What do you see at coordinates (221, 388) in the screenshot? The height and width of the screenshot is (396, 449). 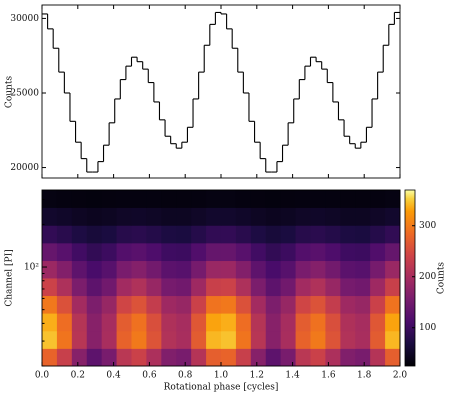 I see `x-axis-label: Rotational phase [cycles]` at bounding box center [221, 388].